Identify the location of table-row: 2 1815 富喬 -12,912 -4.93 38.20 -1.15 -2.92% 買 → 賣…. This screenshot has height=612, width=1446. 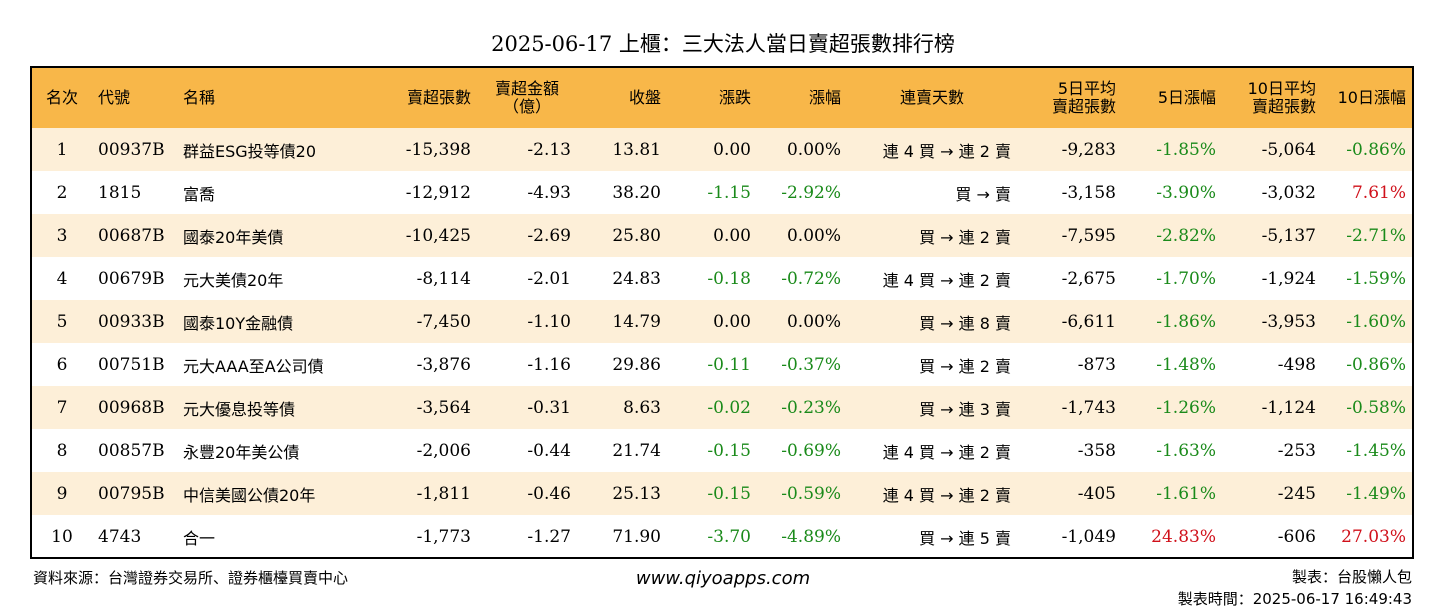
(722, 192).